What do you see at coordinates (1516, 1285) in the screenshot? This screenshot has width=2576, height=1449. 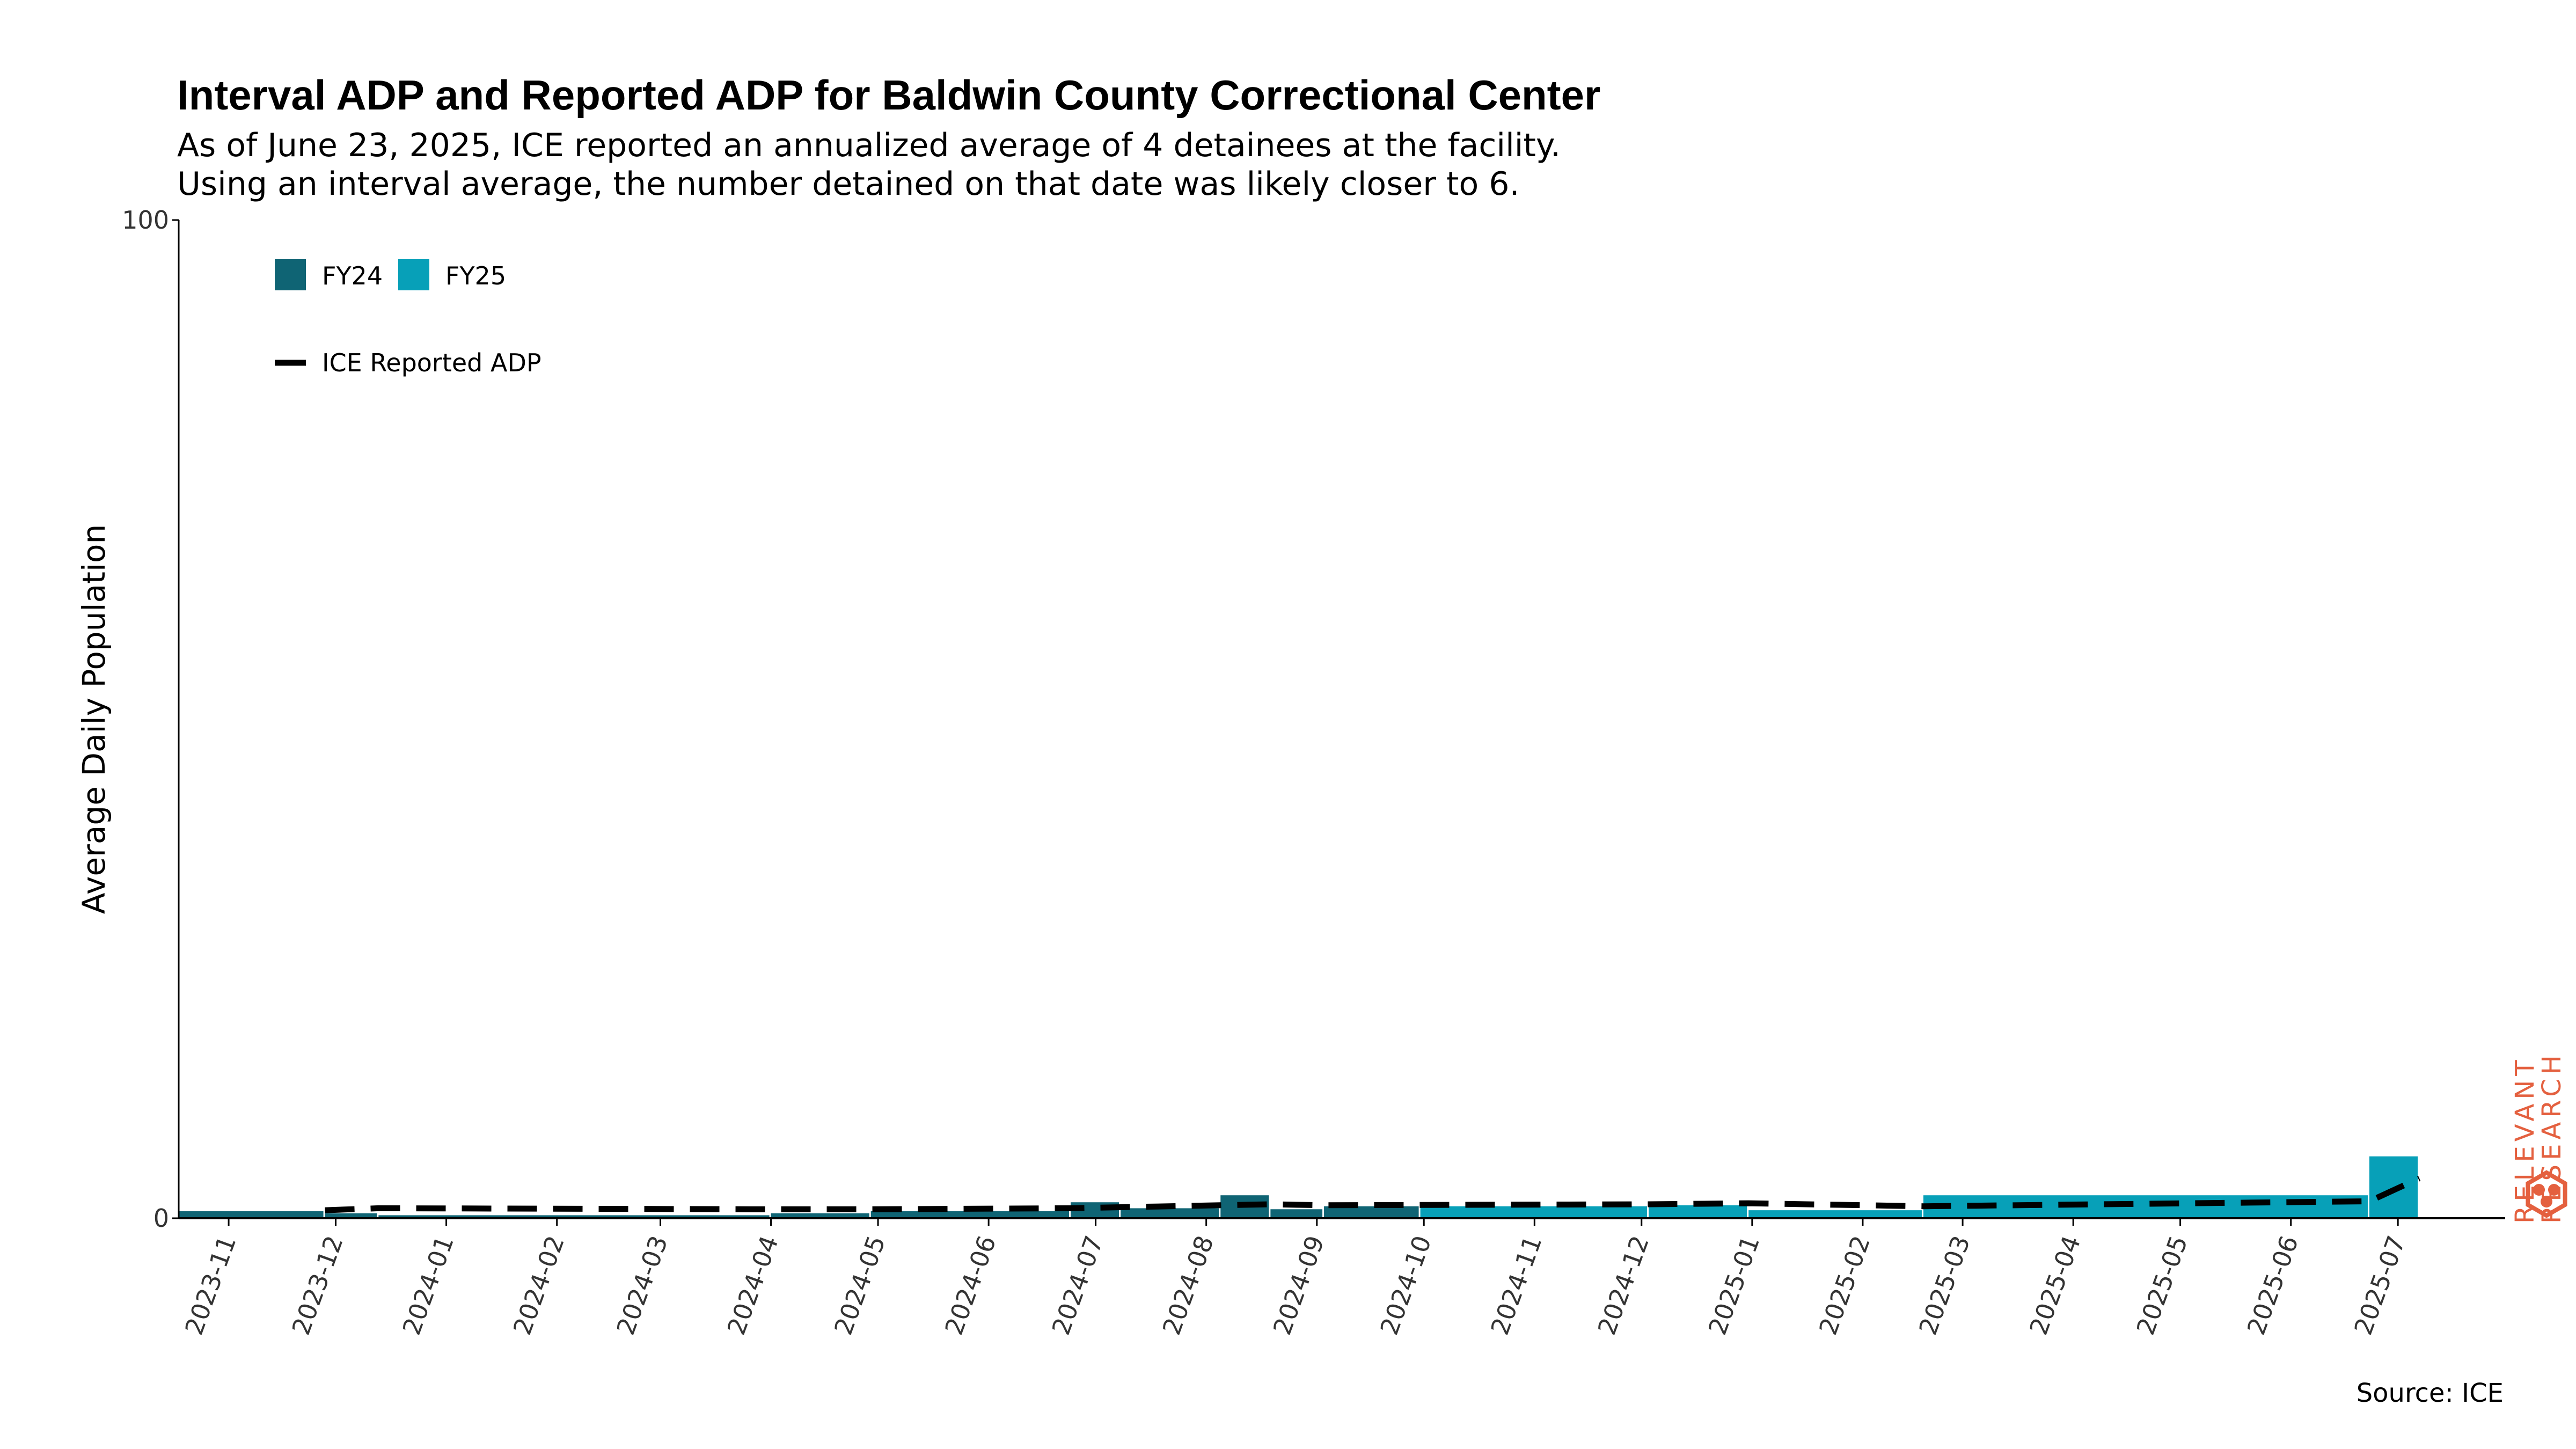 I see `x-tick-label-12: 2024-11` at bounding box center [1516, 1285].